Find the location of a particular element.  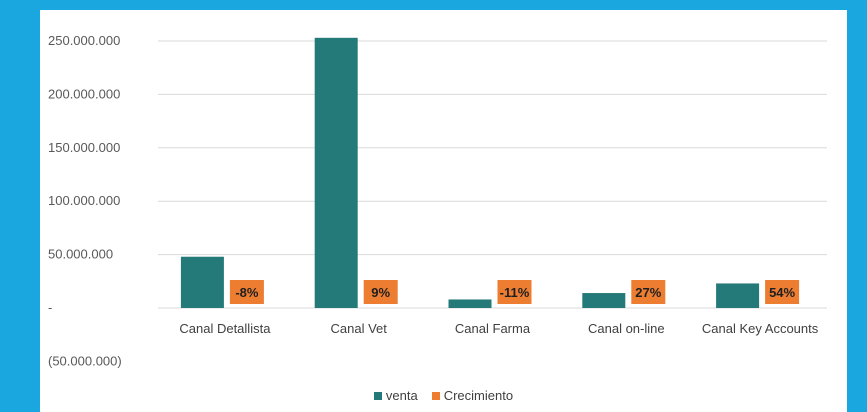

category-label: Canal Vet is located at coordinates (359, 328).